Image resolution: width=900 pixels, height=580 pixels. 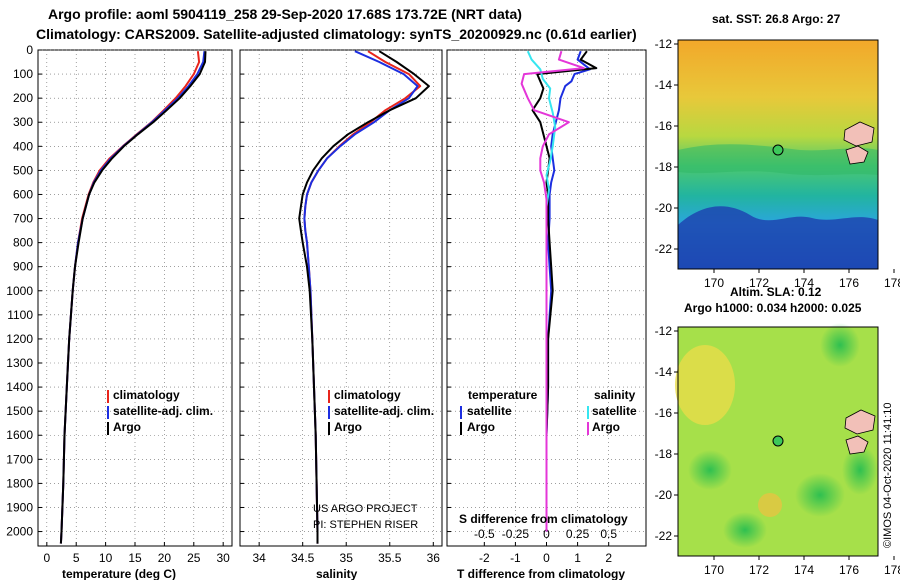 What do you see at coordinates (23, 146) in the screenshot?
I see `depth-tick-label: 400` at bounding box center [23, 146].